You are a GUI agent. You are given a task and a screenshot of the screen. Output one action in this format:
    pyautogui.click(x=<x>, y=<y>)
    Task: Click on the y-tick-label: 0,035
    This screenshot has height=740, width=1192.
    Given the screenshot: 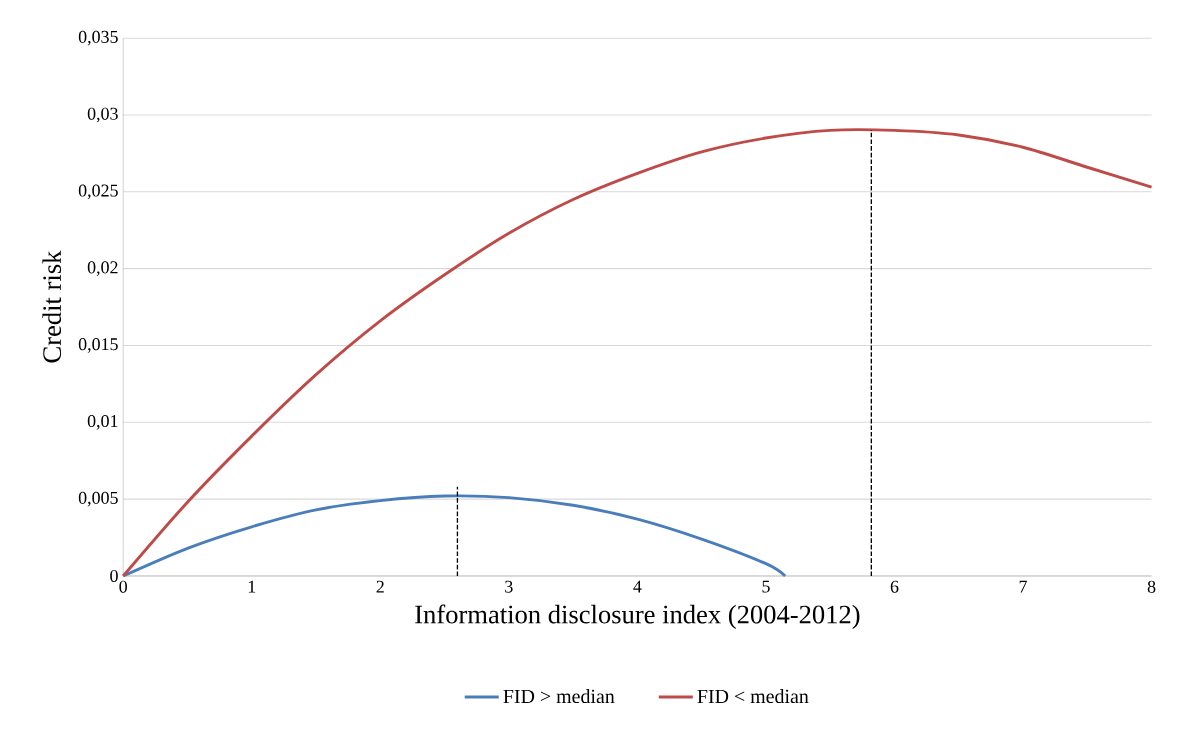 What is the action you would take?
    pyautogui.click(x=98, y=38)
    